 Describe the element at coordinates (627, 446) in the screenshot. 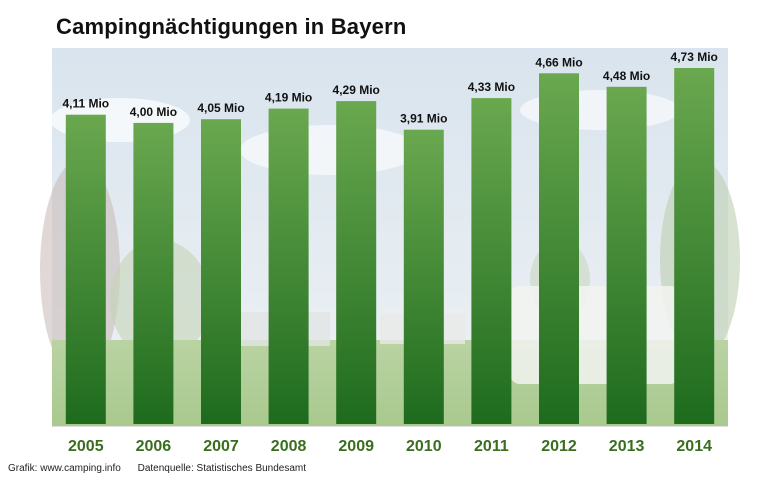

I see `x-tick-2013: 2013` at that location.